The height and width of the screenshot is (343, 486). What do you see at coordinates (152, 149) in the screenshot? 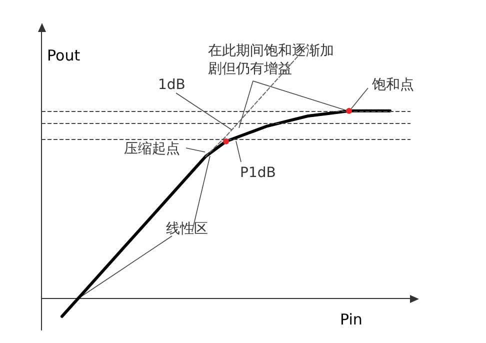
I see `annotation: 压缩起点` at bounding box center [152, 149].